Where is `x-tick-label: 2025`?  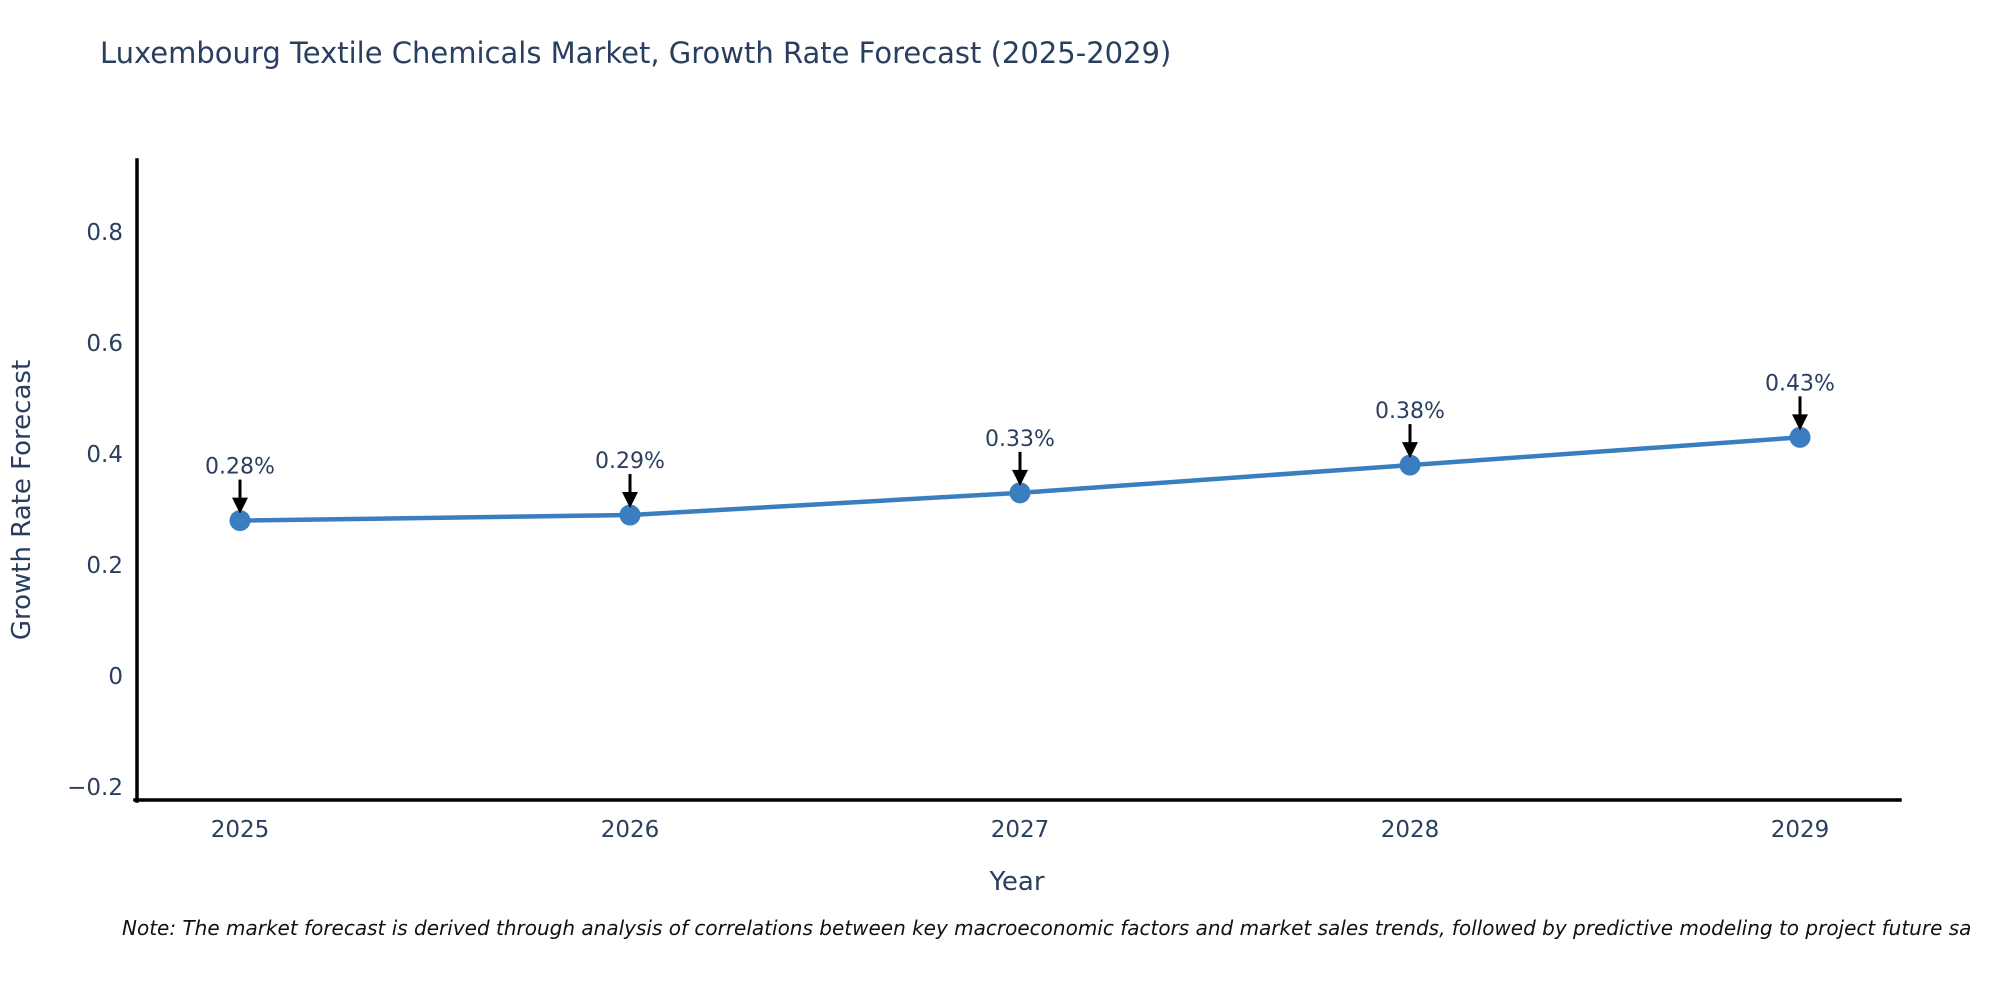
x-tick-label: 2025 is located at coordinates (240, 830).